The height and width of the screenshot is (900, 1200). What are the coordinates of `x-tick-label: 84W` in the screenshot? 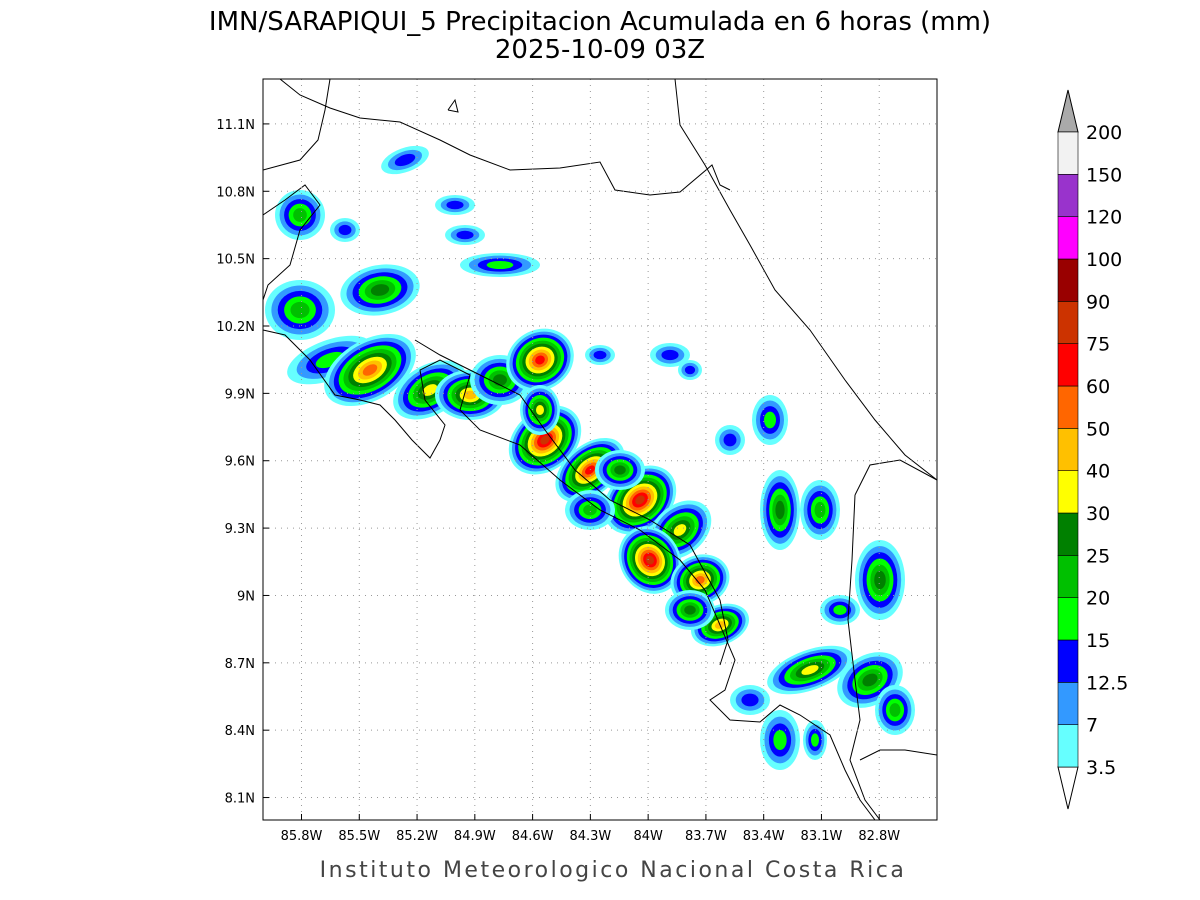 It's located at (648, 836).